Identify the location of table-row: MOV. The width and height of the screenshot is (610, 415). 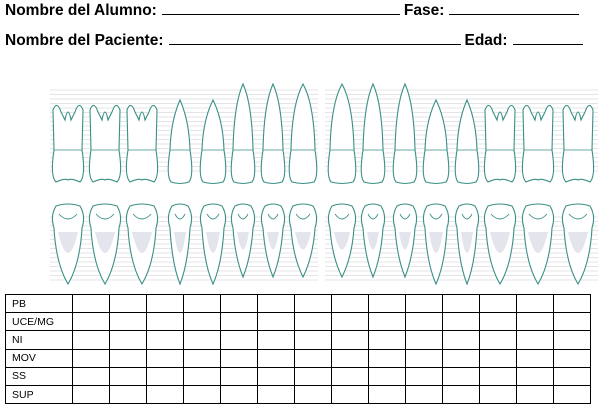
(298, 358).